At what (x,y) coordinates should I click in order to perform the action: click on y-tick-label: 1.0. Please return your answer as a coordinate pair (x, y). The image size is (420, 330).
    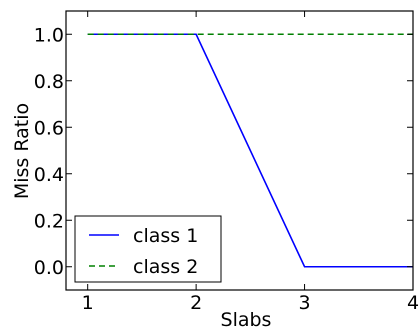
    Looking at the image, I should click on (49, 35).